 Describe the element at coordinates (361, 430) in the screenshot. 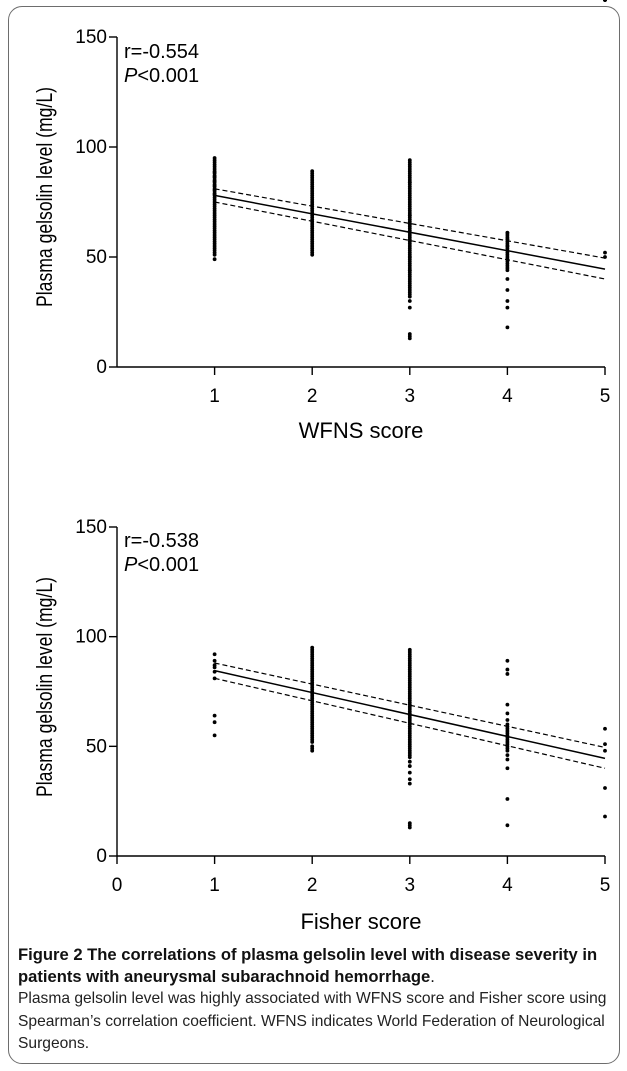

I see `x-axis-label: WFNS score` at that location.